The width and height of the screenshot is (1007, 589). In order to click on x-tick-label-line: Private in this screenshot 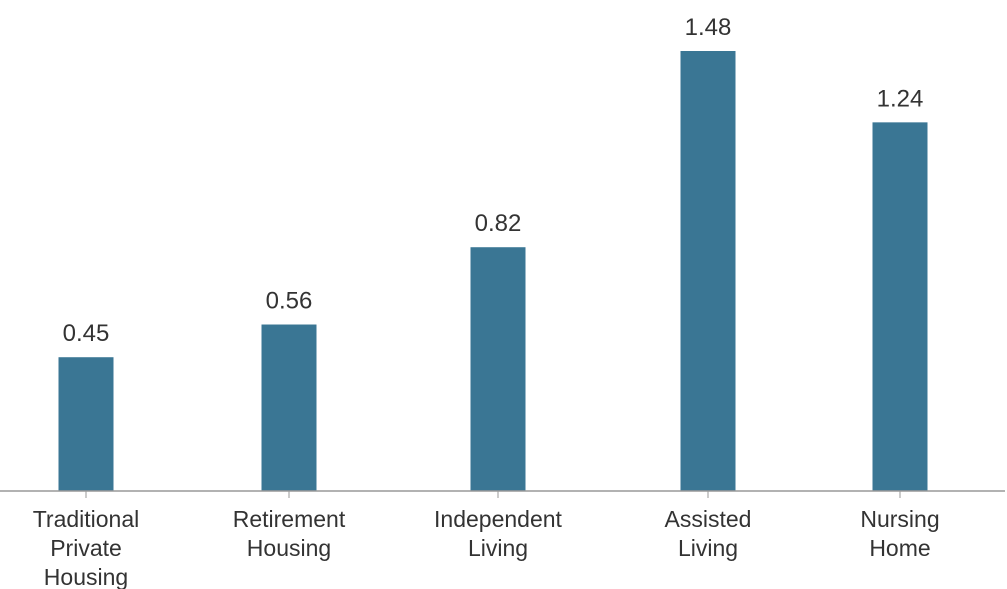, I will do `click(86, 548)`.